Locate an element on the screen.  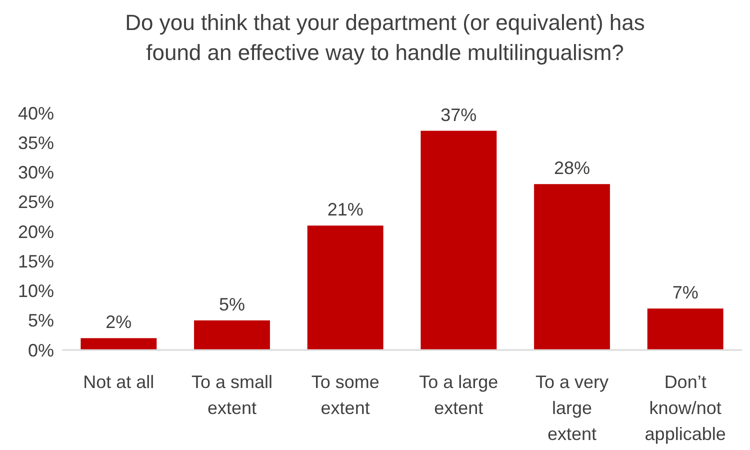
y-tick-label: 10% is located at coordinates (36, 291).